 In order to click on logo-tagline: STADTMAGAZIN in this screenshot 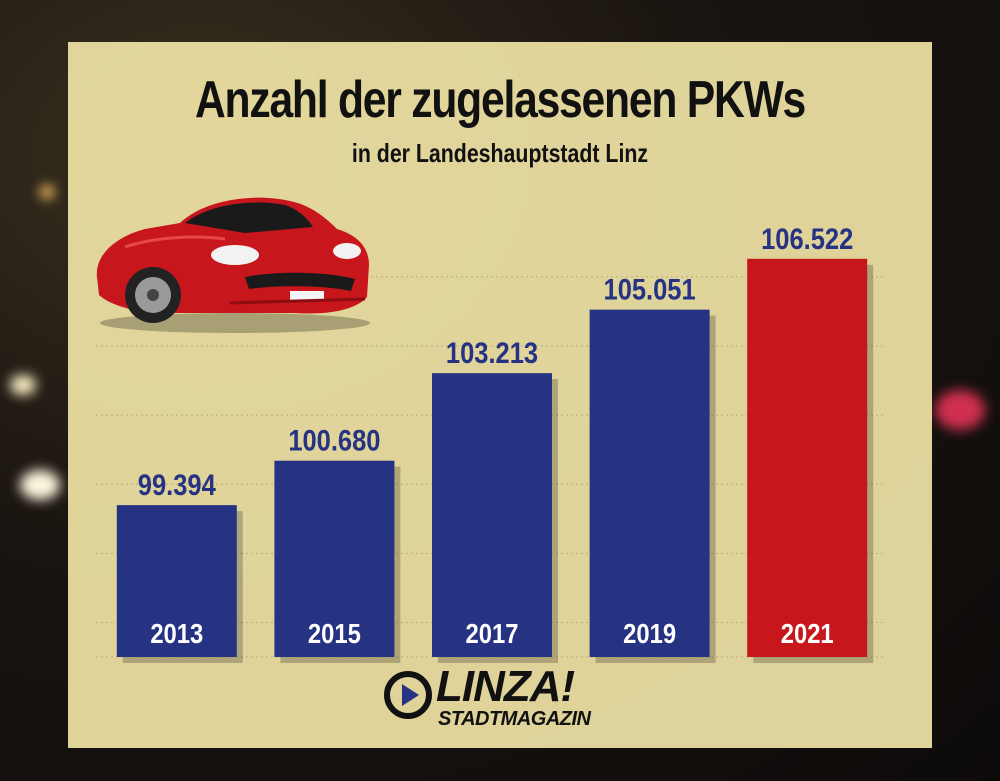, I will do `click(514, 719)`.